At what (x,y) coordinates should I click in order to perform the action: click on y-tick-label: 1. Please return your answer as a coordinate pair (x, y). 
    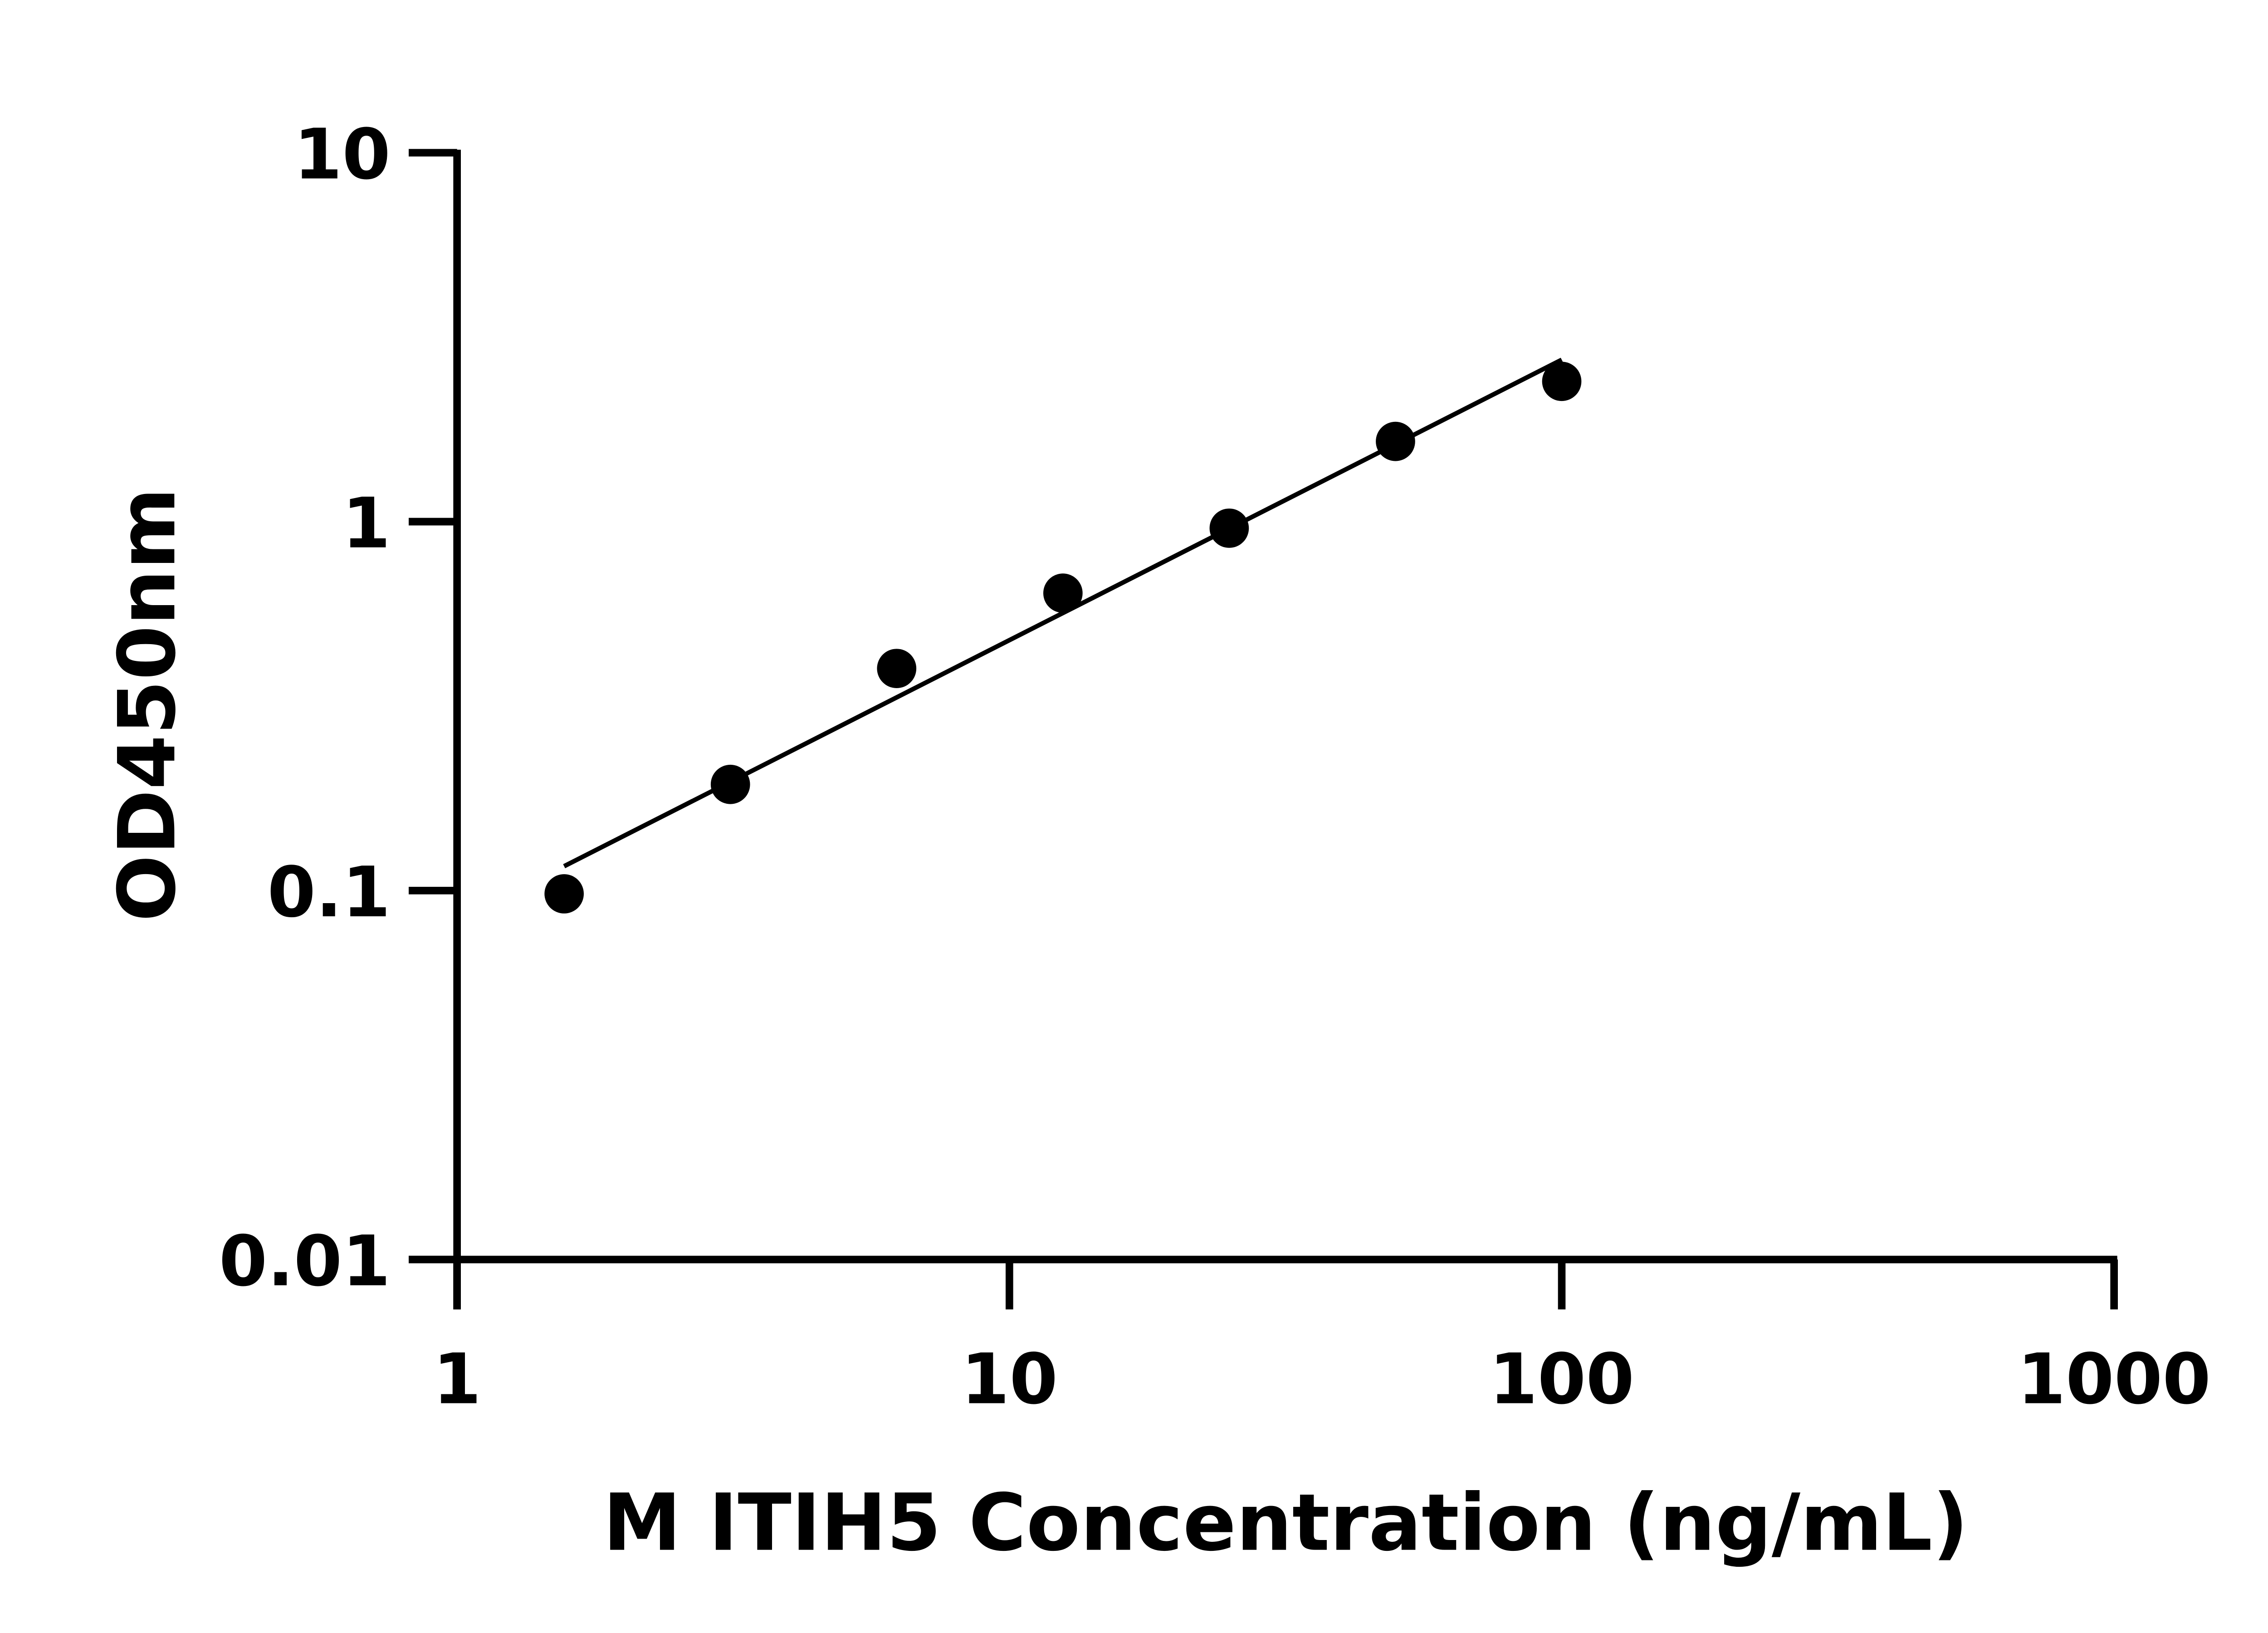
    Looking at the image, I should click on (367, 524).